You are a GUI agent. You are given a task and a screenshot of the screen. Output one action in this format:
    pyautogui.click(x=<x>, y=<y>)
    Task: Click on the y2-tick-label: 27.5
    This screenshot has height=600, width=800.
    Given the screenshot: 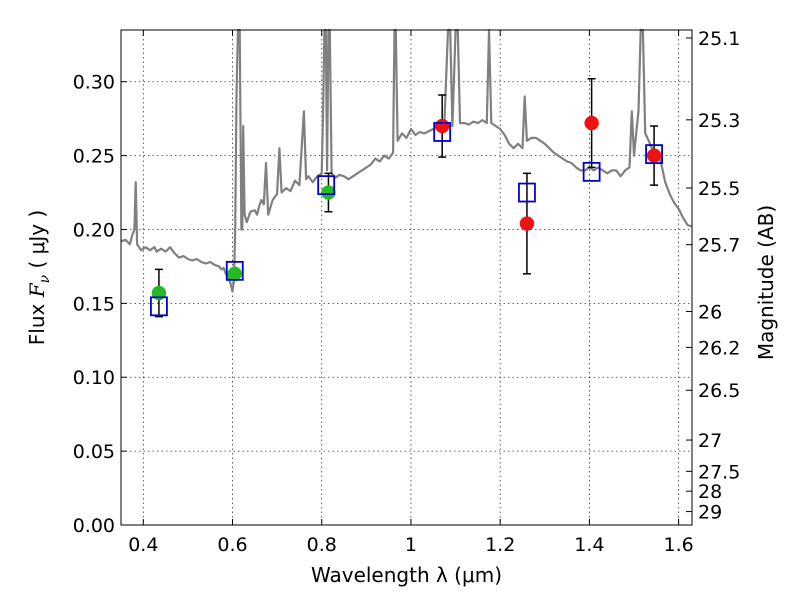 What is the action you would take?
    pyautogui.click(x=719, y=472)
    